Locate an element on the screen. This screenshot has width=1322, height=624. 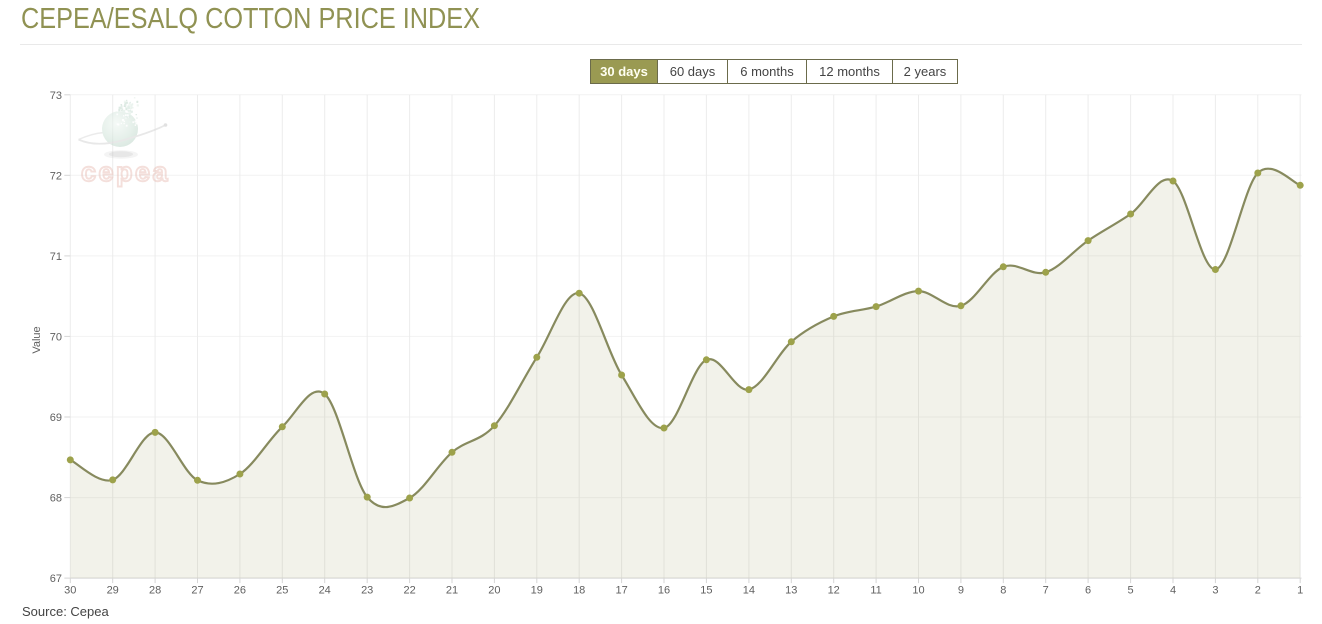
svg-text: 3 is located at coordinates (1215, 591).